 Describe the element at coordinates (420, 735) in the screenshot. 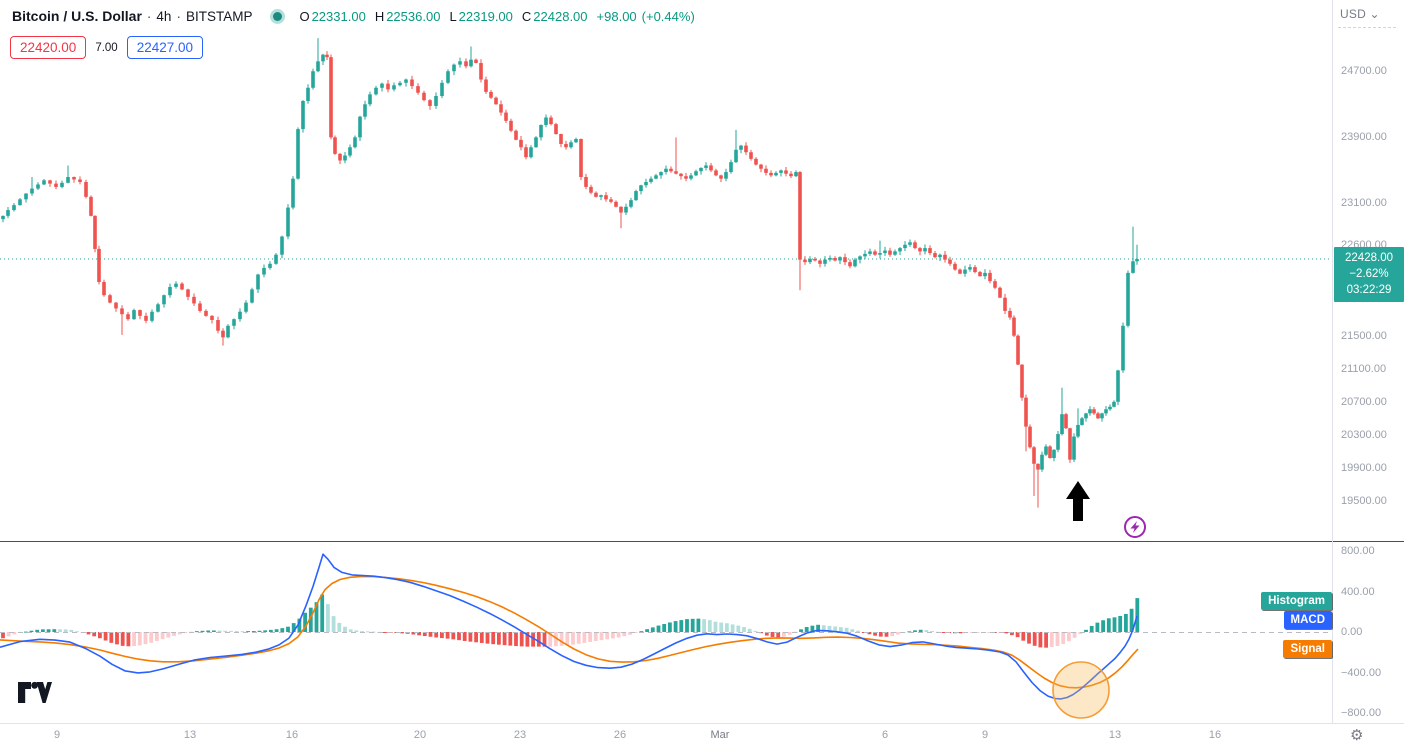

I see `time-axis-label: 20` at that location.